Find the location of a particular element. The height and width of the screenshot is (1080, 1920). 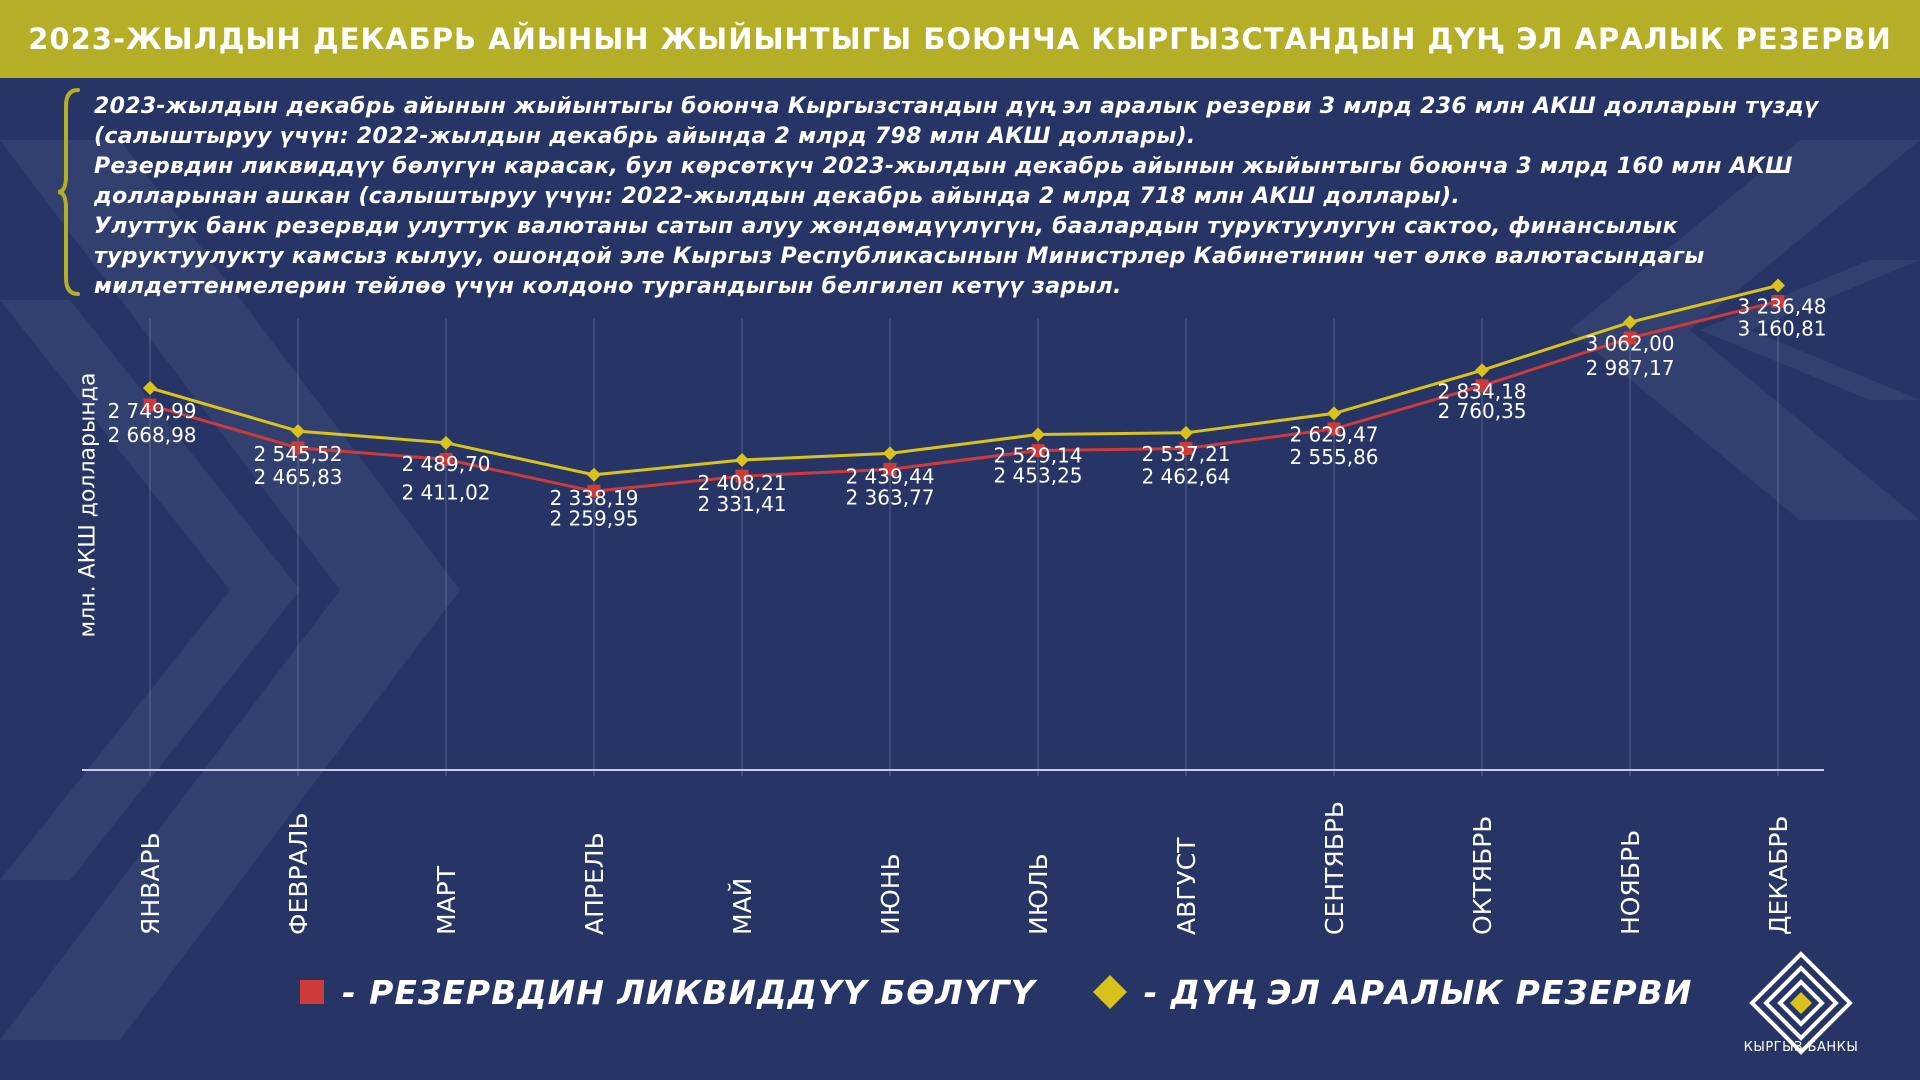

x-tick-label: ФЕВРАЛЬ is located at coordinates (298, 873).